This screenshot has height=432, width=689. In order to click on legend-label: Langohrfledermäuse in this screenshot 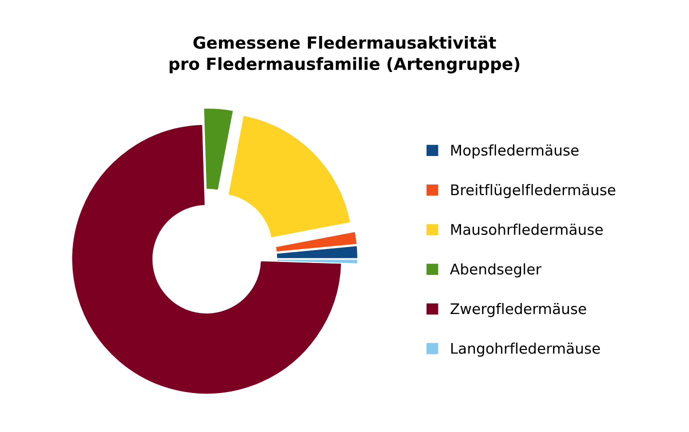, I will do `click(525, 349)`.